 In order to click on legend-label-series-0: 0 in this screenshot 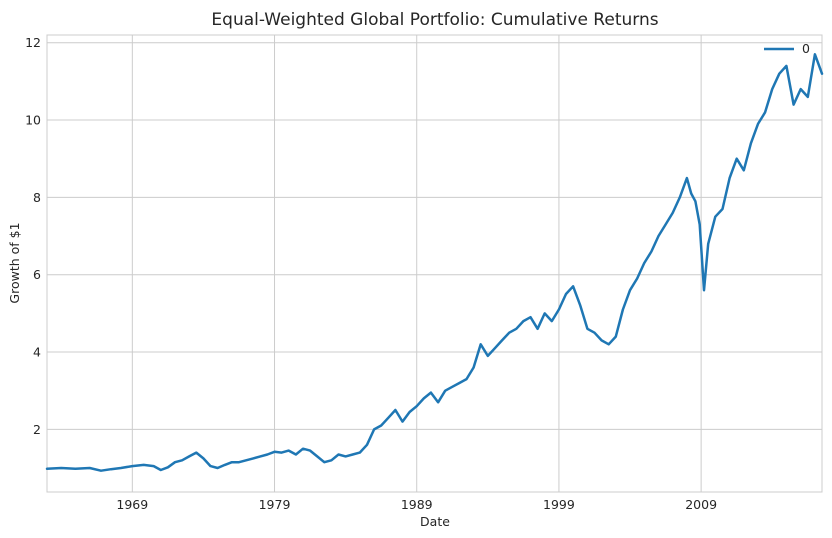, I will do `click(806, 48)`.